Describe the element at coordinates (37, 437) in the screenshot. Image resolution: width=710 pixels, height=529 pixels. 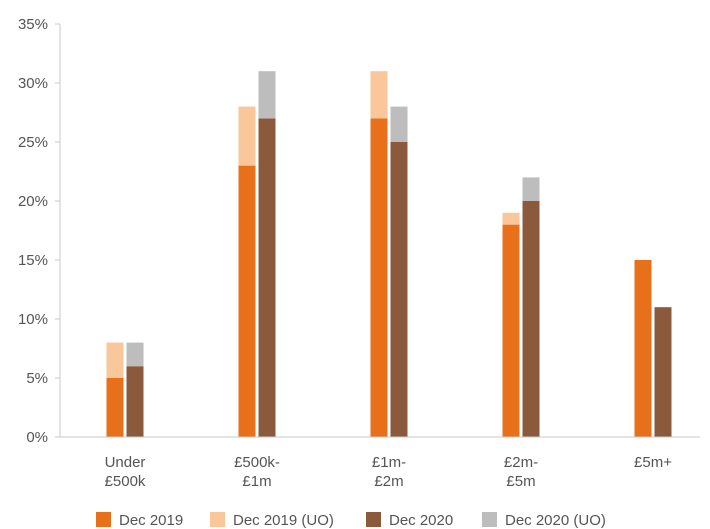
I see `y-tick-label: 0%` at that location.